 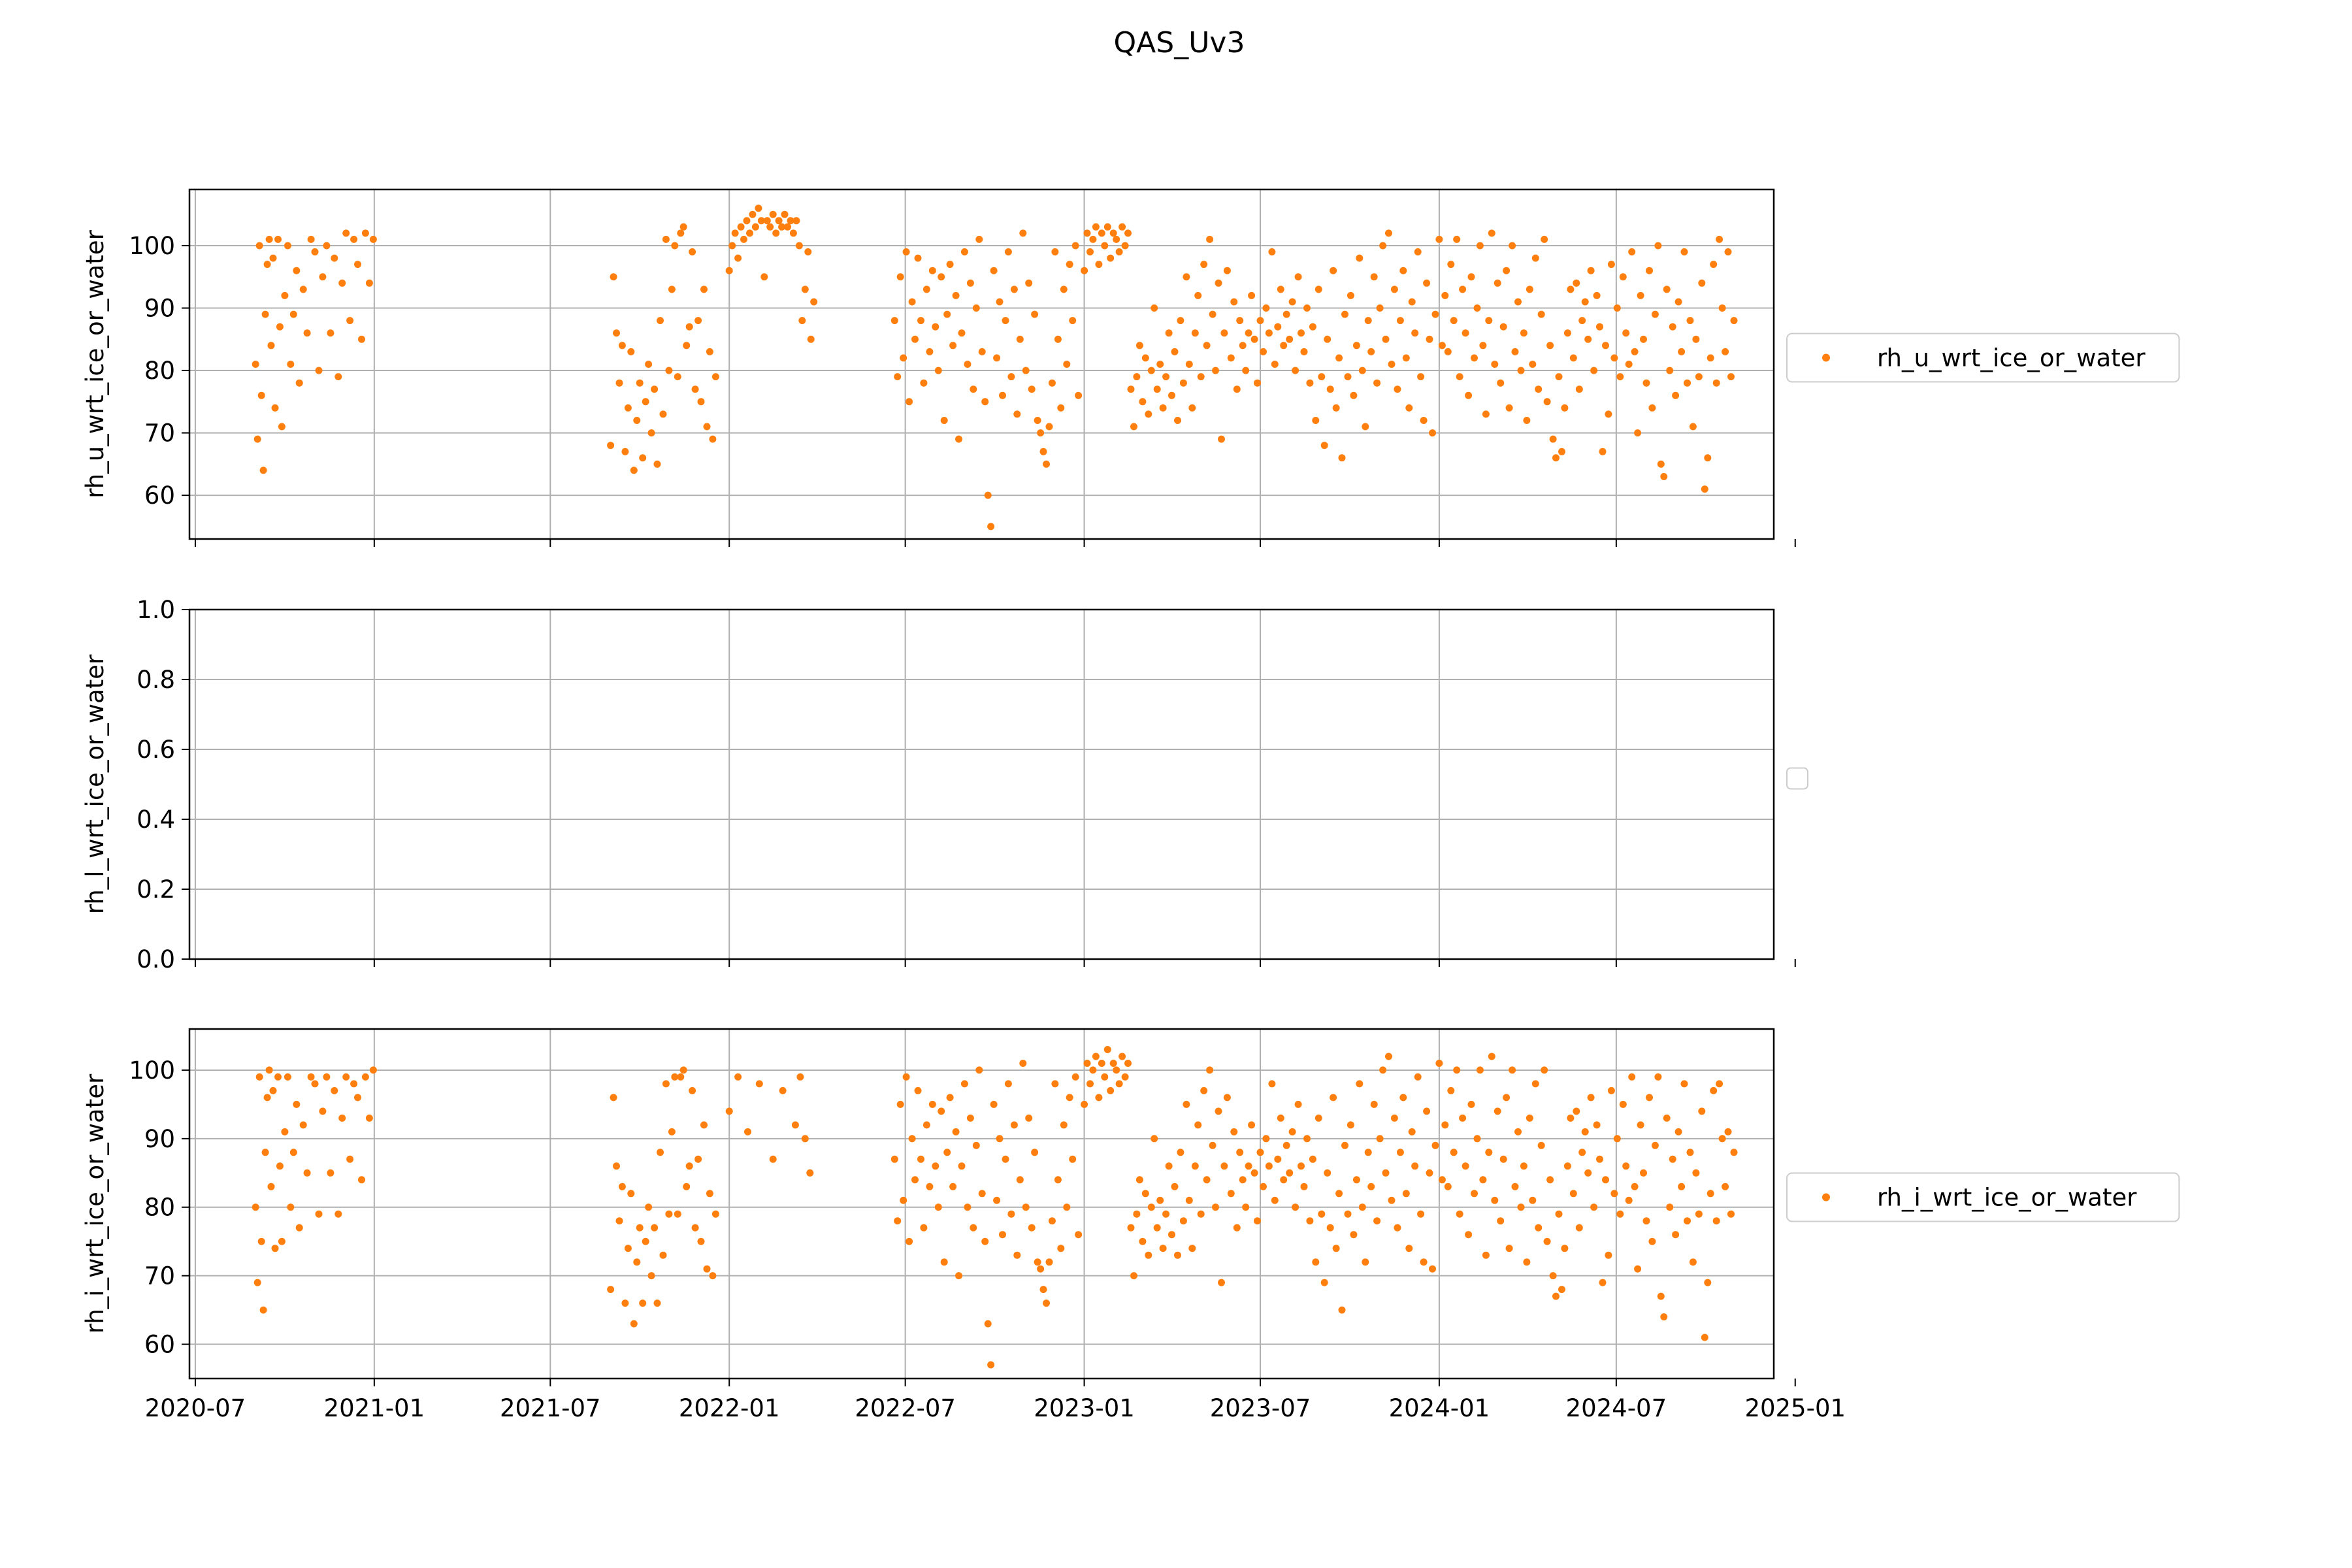 What do you see at coordinates (1983, 358) in the screenshot?
I see `legend: rh_u_wrt_ice_or_water` at bounding box center [1983, 358].